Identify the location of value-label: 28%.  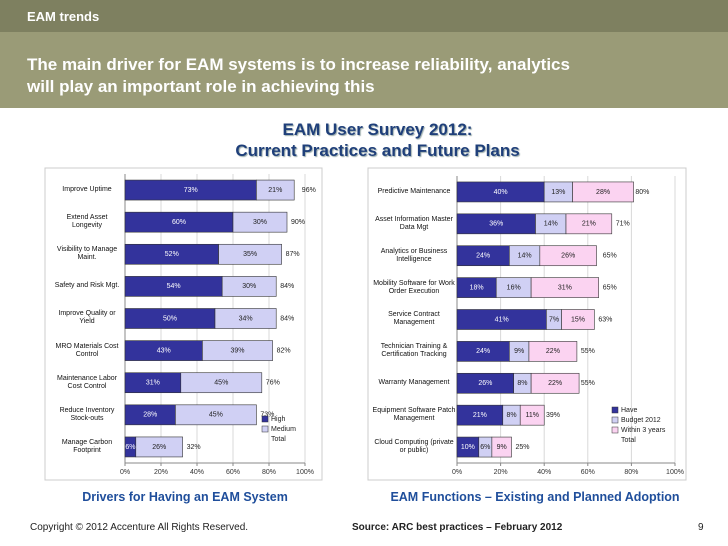
(603, 192).